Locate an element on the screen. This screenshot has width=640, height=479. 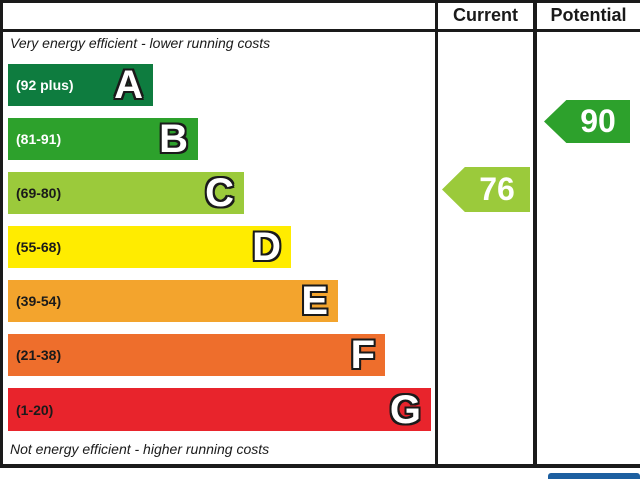
current-rating-value: 76 is located at coordinates (497, 189).